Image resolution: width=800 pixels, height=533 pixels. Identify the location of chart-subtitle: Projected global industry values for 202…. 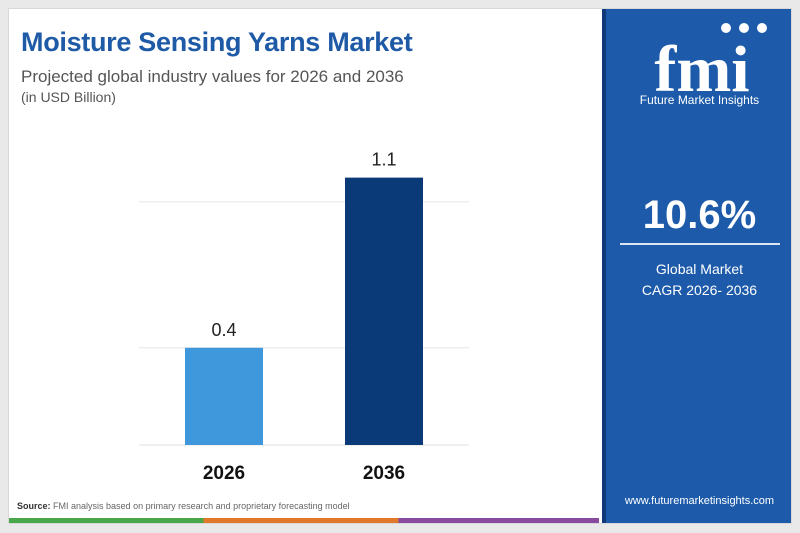
(212, 76).